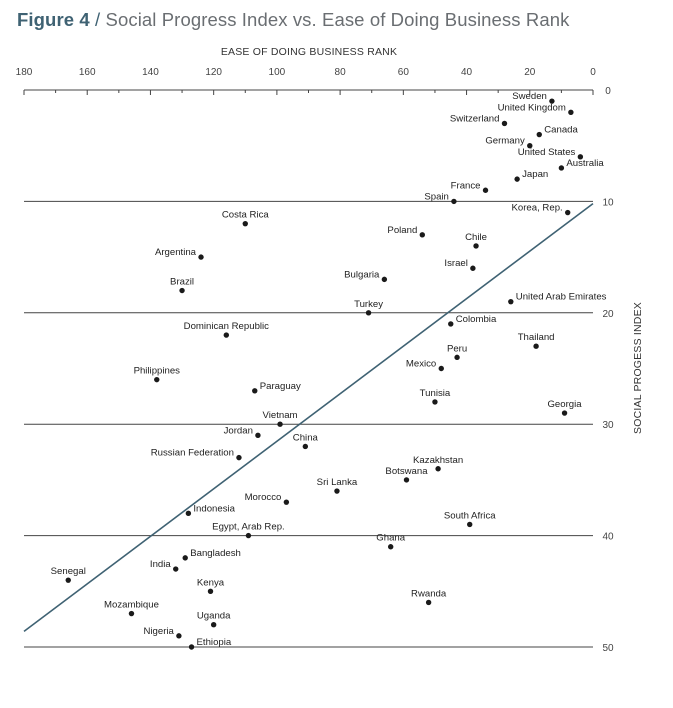 Image resolution: width=673 pixels, height=708 pixels. I want to click on point-label: Georgia, so click(564, 404).